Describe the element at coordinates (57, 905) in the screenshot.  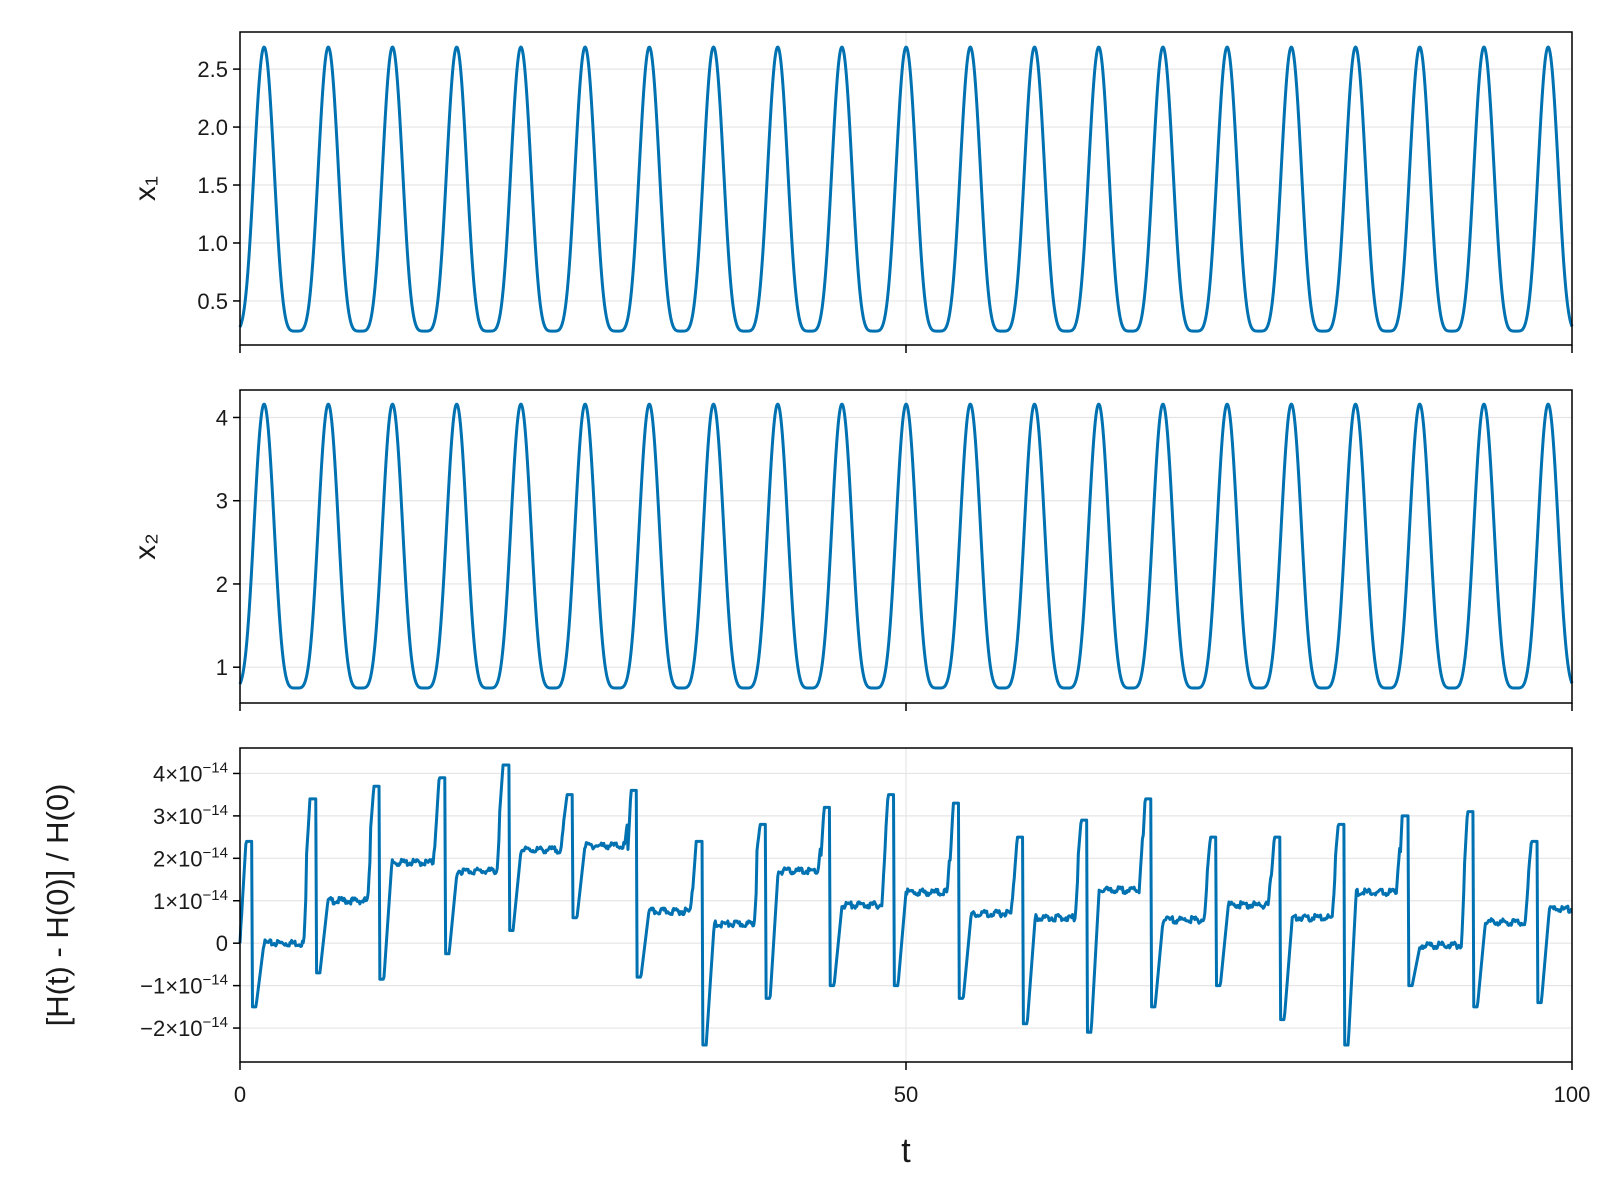
I see `y-axis-label: [H(t) - H(0)] / H(0)` at that location.